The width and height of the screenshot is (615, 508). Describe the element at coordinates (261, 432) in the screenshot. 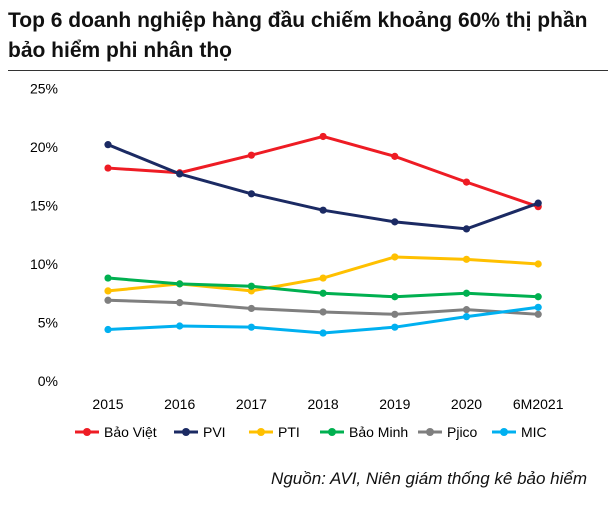

I see `legend-marker-pti` at that location.